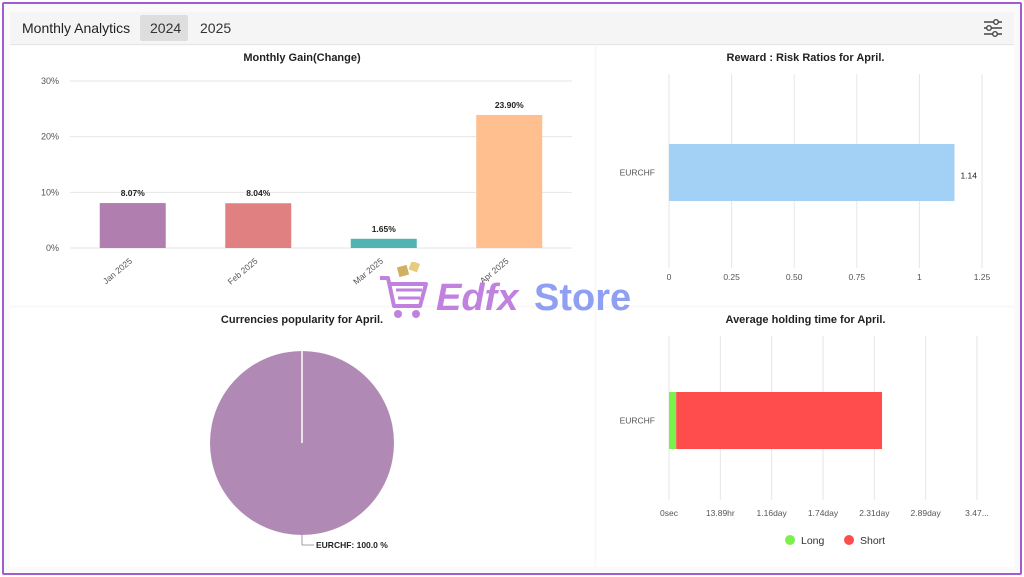  What do you see at coordinates (50, 137) in the screenshot?
I see `y-tick-label: 20%` at bounding box center [50, 137].